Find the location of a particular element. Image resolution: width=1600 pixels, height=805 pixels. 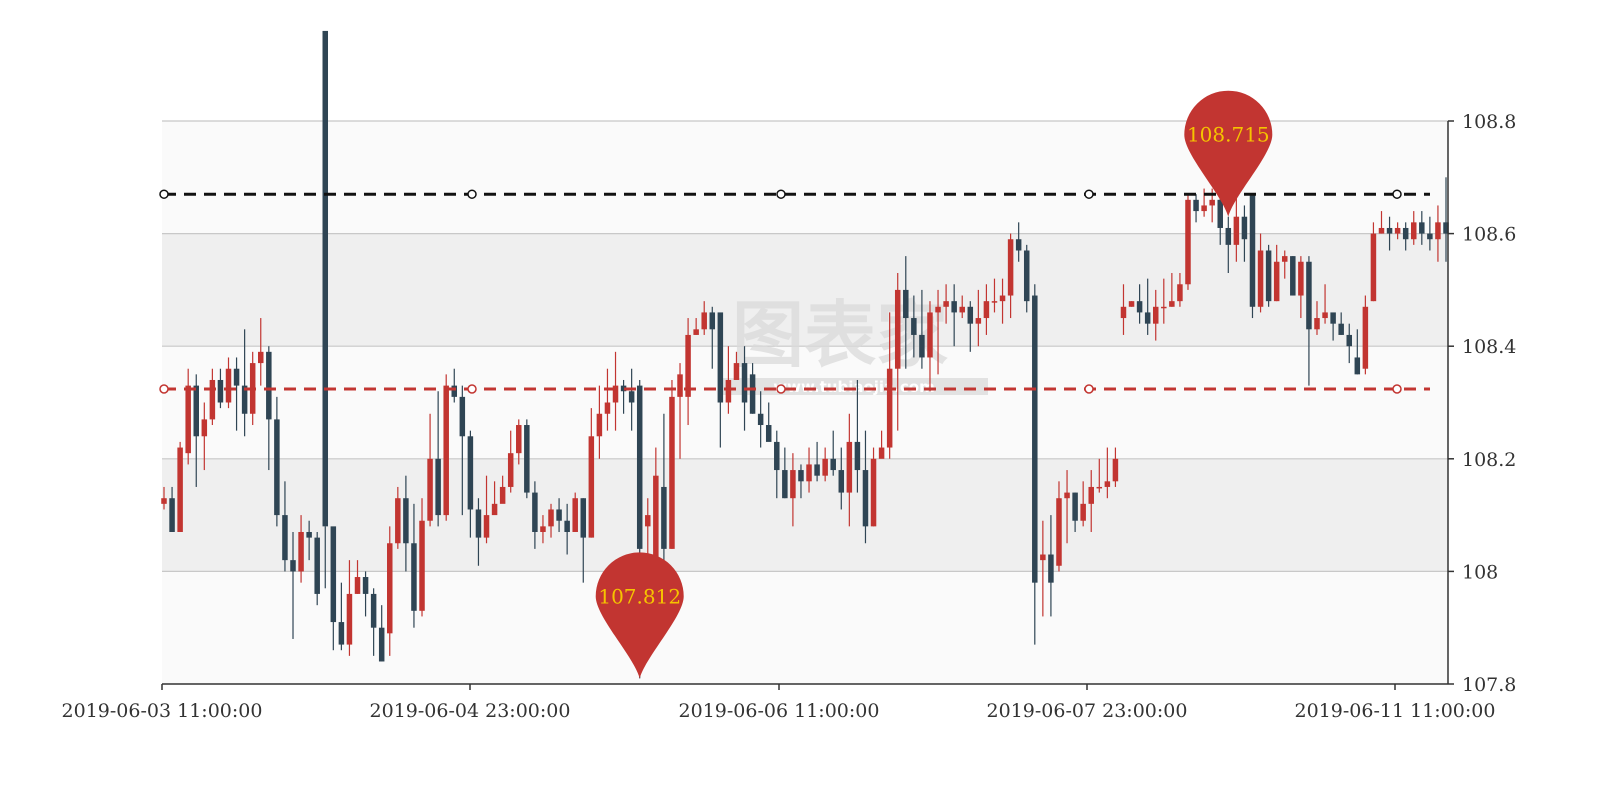

watermark-subtext: www.tubiaojia.com is located at coordinates (853, 387).